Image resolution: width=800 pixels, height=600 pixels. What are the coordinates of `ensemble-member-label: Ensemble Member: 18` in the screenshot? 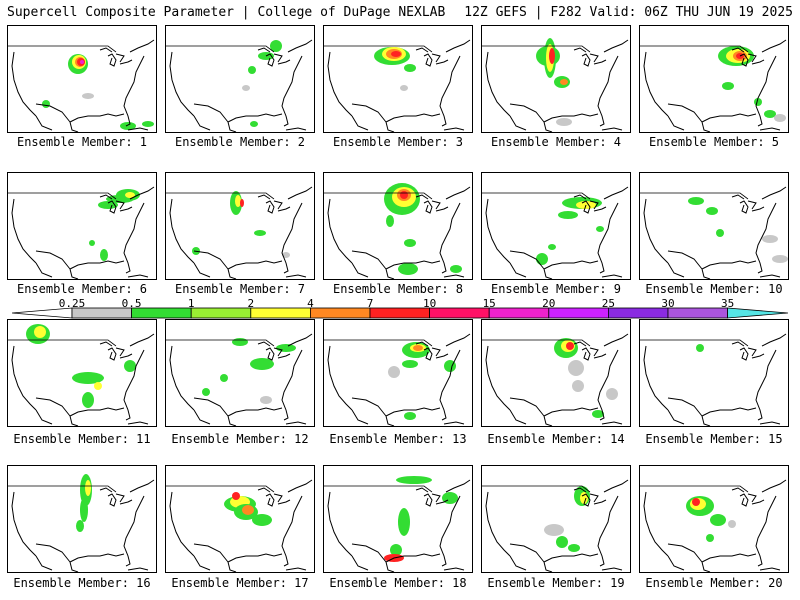 It's located at (398, 583).